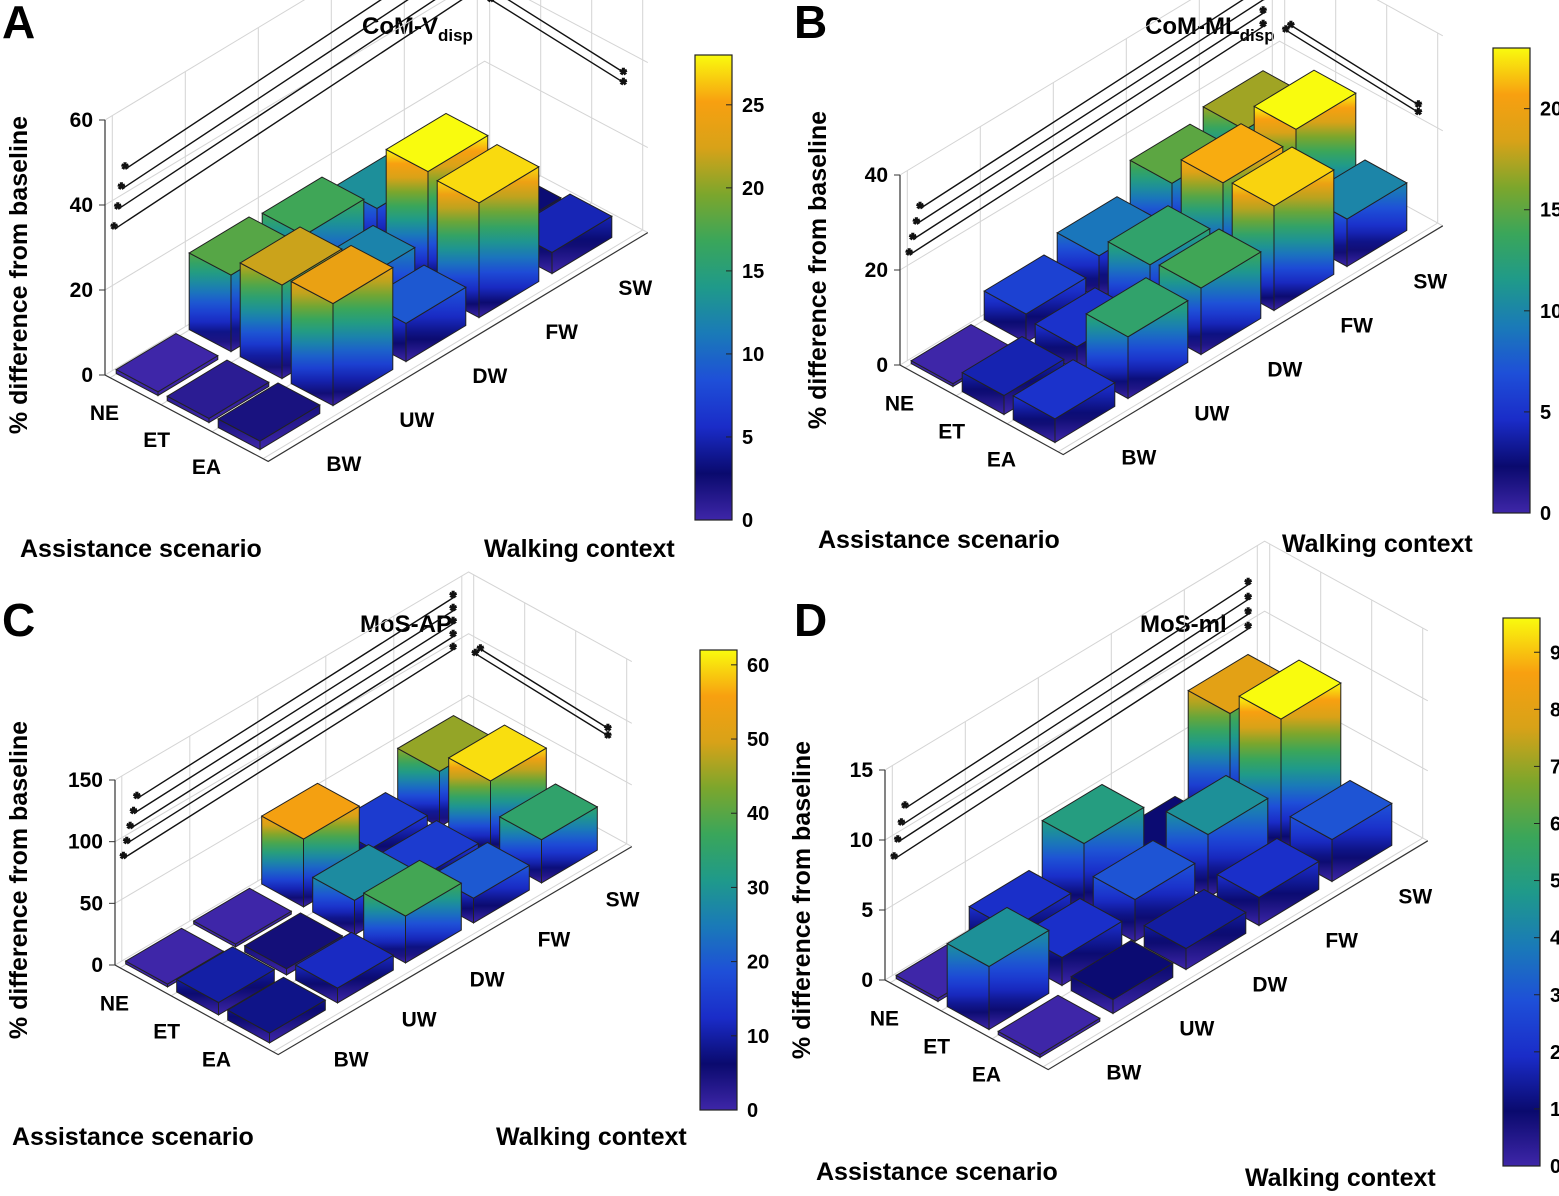 This screenshot has height=1196, width=1559. What do you see at coordinates (758, 888) in the screenshot?
I see `colorbar-tick-label: 30` at bounding box center [758, 888].